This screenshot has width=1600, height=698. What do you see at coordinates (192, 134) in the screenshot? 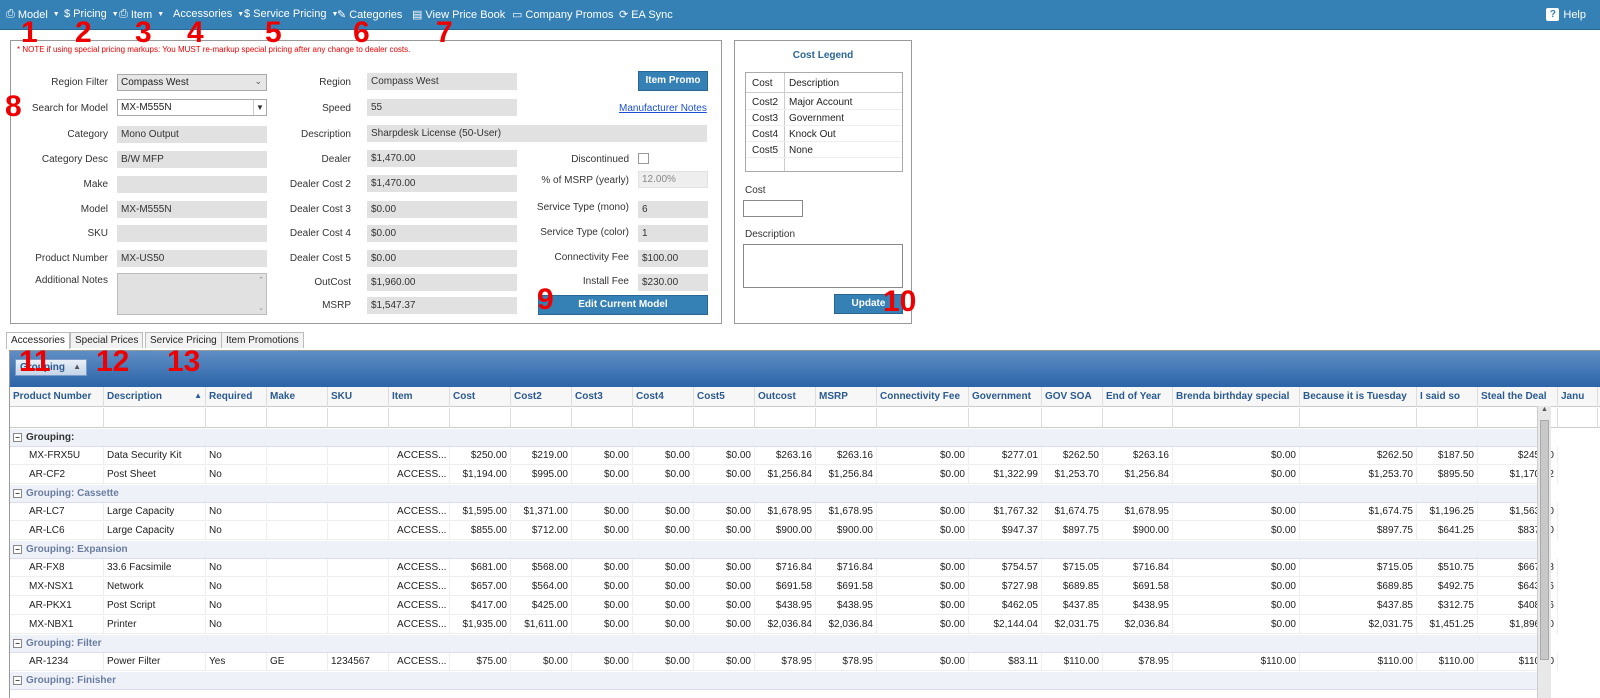
I see `category-field: Mono Output` at bounding box center [192, 134].